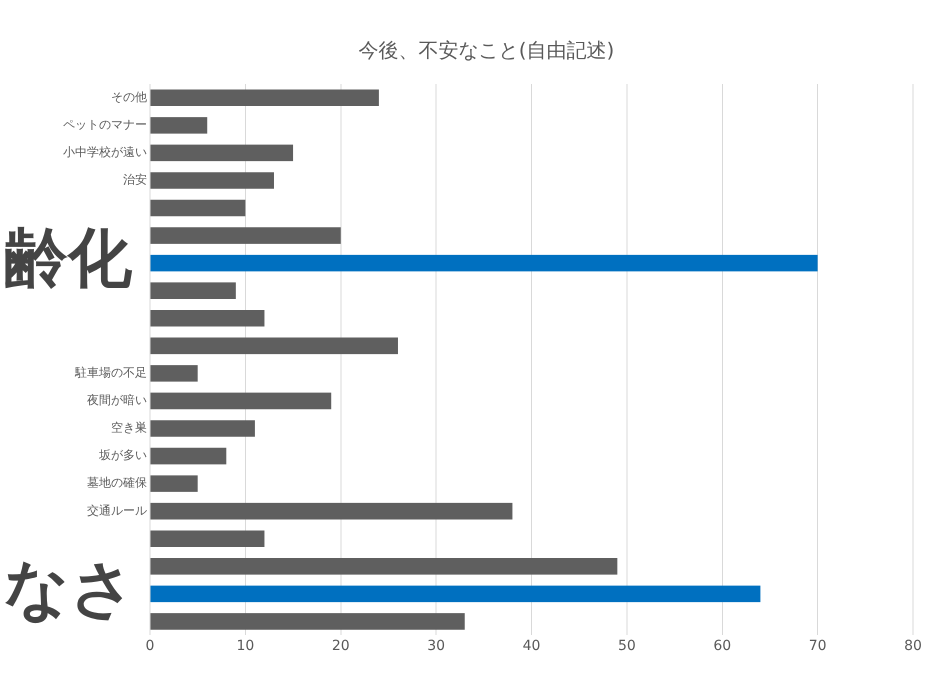  I want to click on x-tick-label: 50, so click(627, 646).